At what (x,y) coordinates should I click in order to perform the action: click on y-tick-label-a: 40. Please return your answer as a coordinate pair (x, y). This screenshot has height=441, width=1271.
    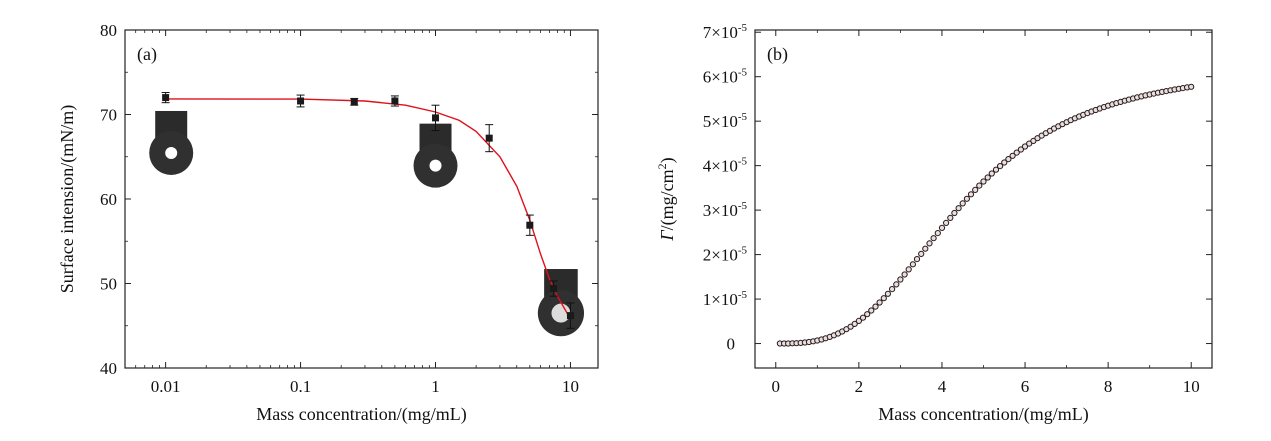
    Looking at the image, I should click on (108, 368).